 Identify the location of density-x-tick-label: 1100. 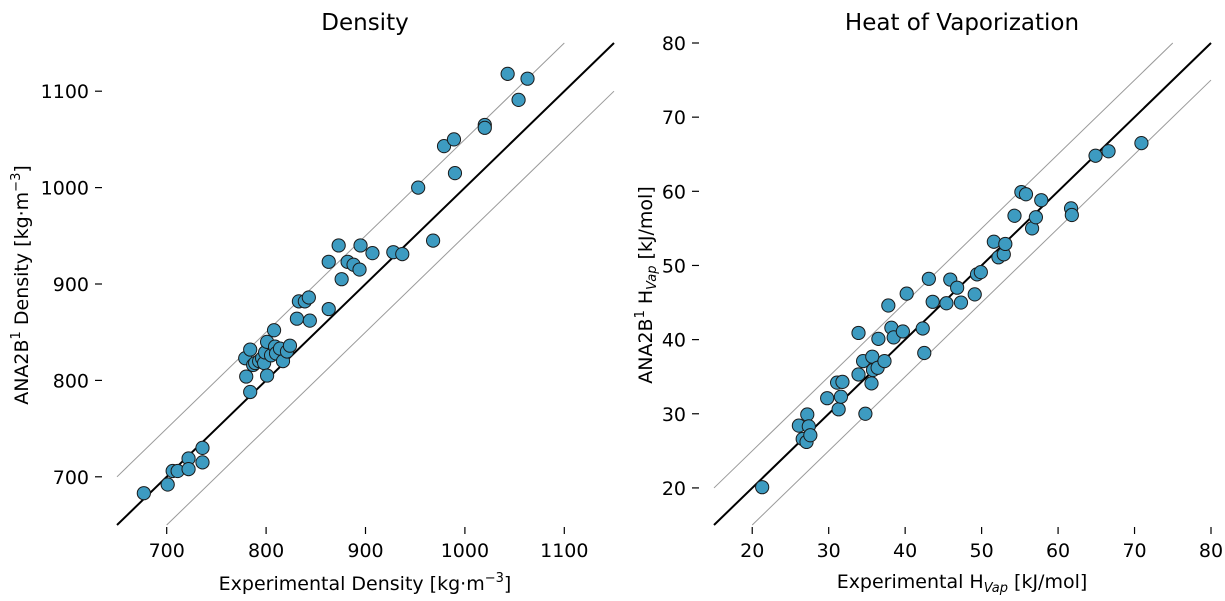
(564, 551).